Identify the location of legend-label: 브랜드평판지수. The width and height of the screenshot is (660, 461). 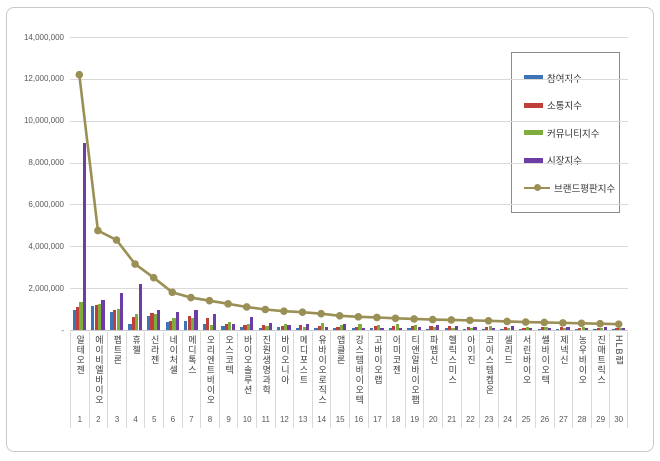
(585, 189).